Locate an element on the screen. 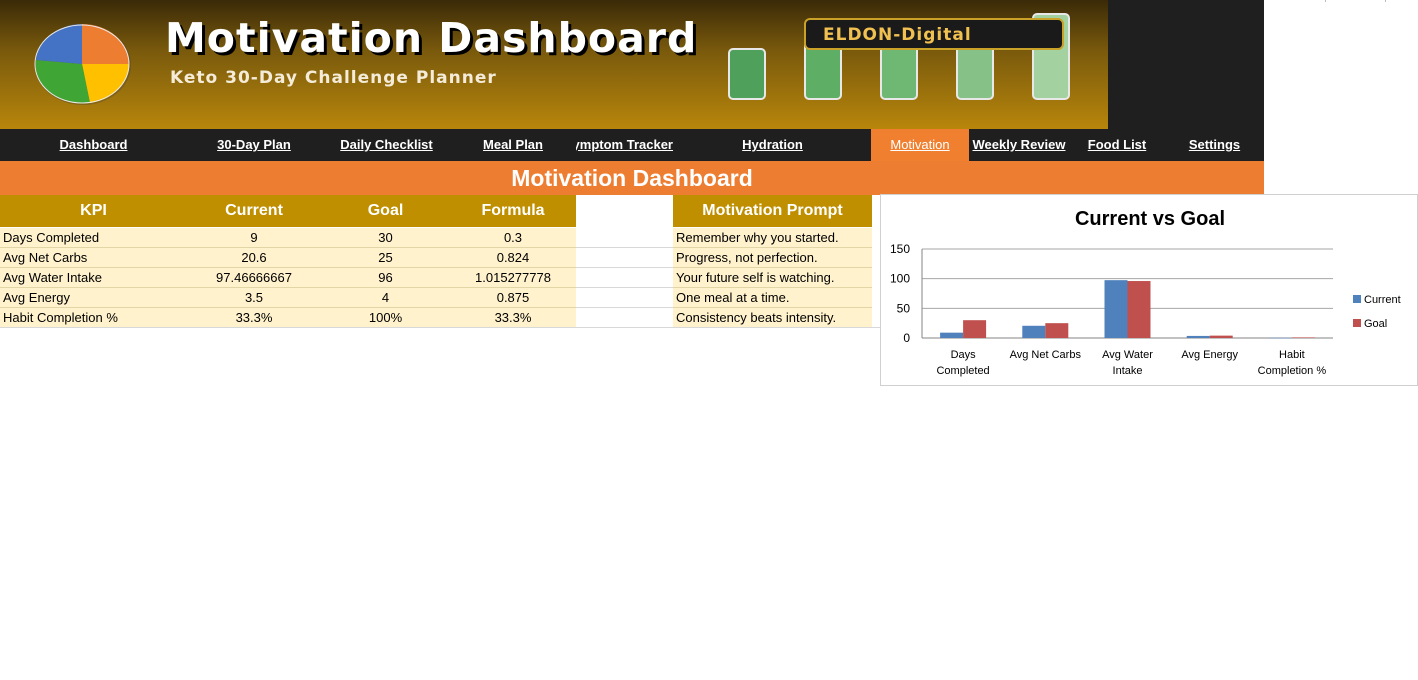 This screenshot has width=1418, height=680. table-cell-prompt: Consistency beats intensity. is located at coordinates (772, 318).